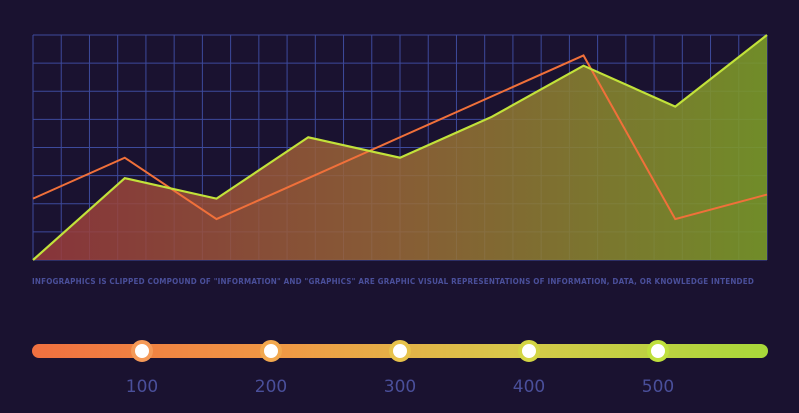 This screenshot has height=413, width=799. Describe the element at coordinates (271, 387) in the screenshot. I see `timeline-label: 200` at that location.